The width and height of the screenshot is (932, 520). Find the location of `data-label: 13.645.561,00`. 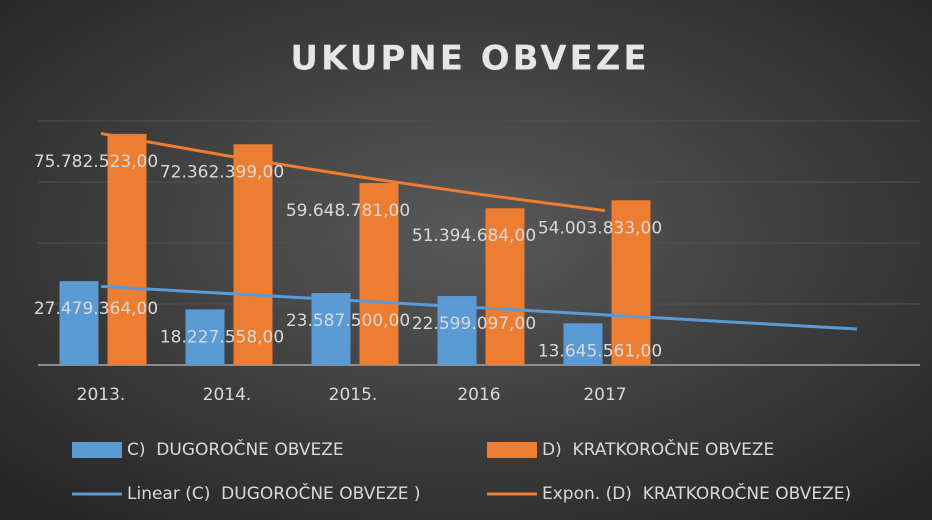

data-label: 13.645.561,00 is located at coordinates (600, 351).